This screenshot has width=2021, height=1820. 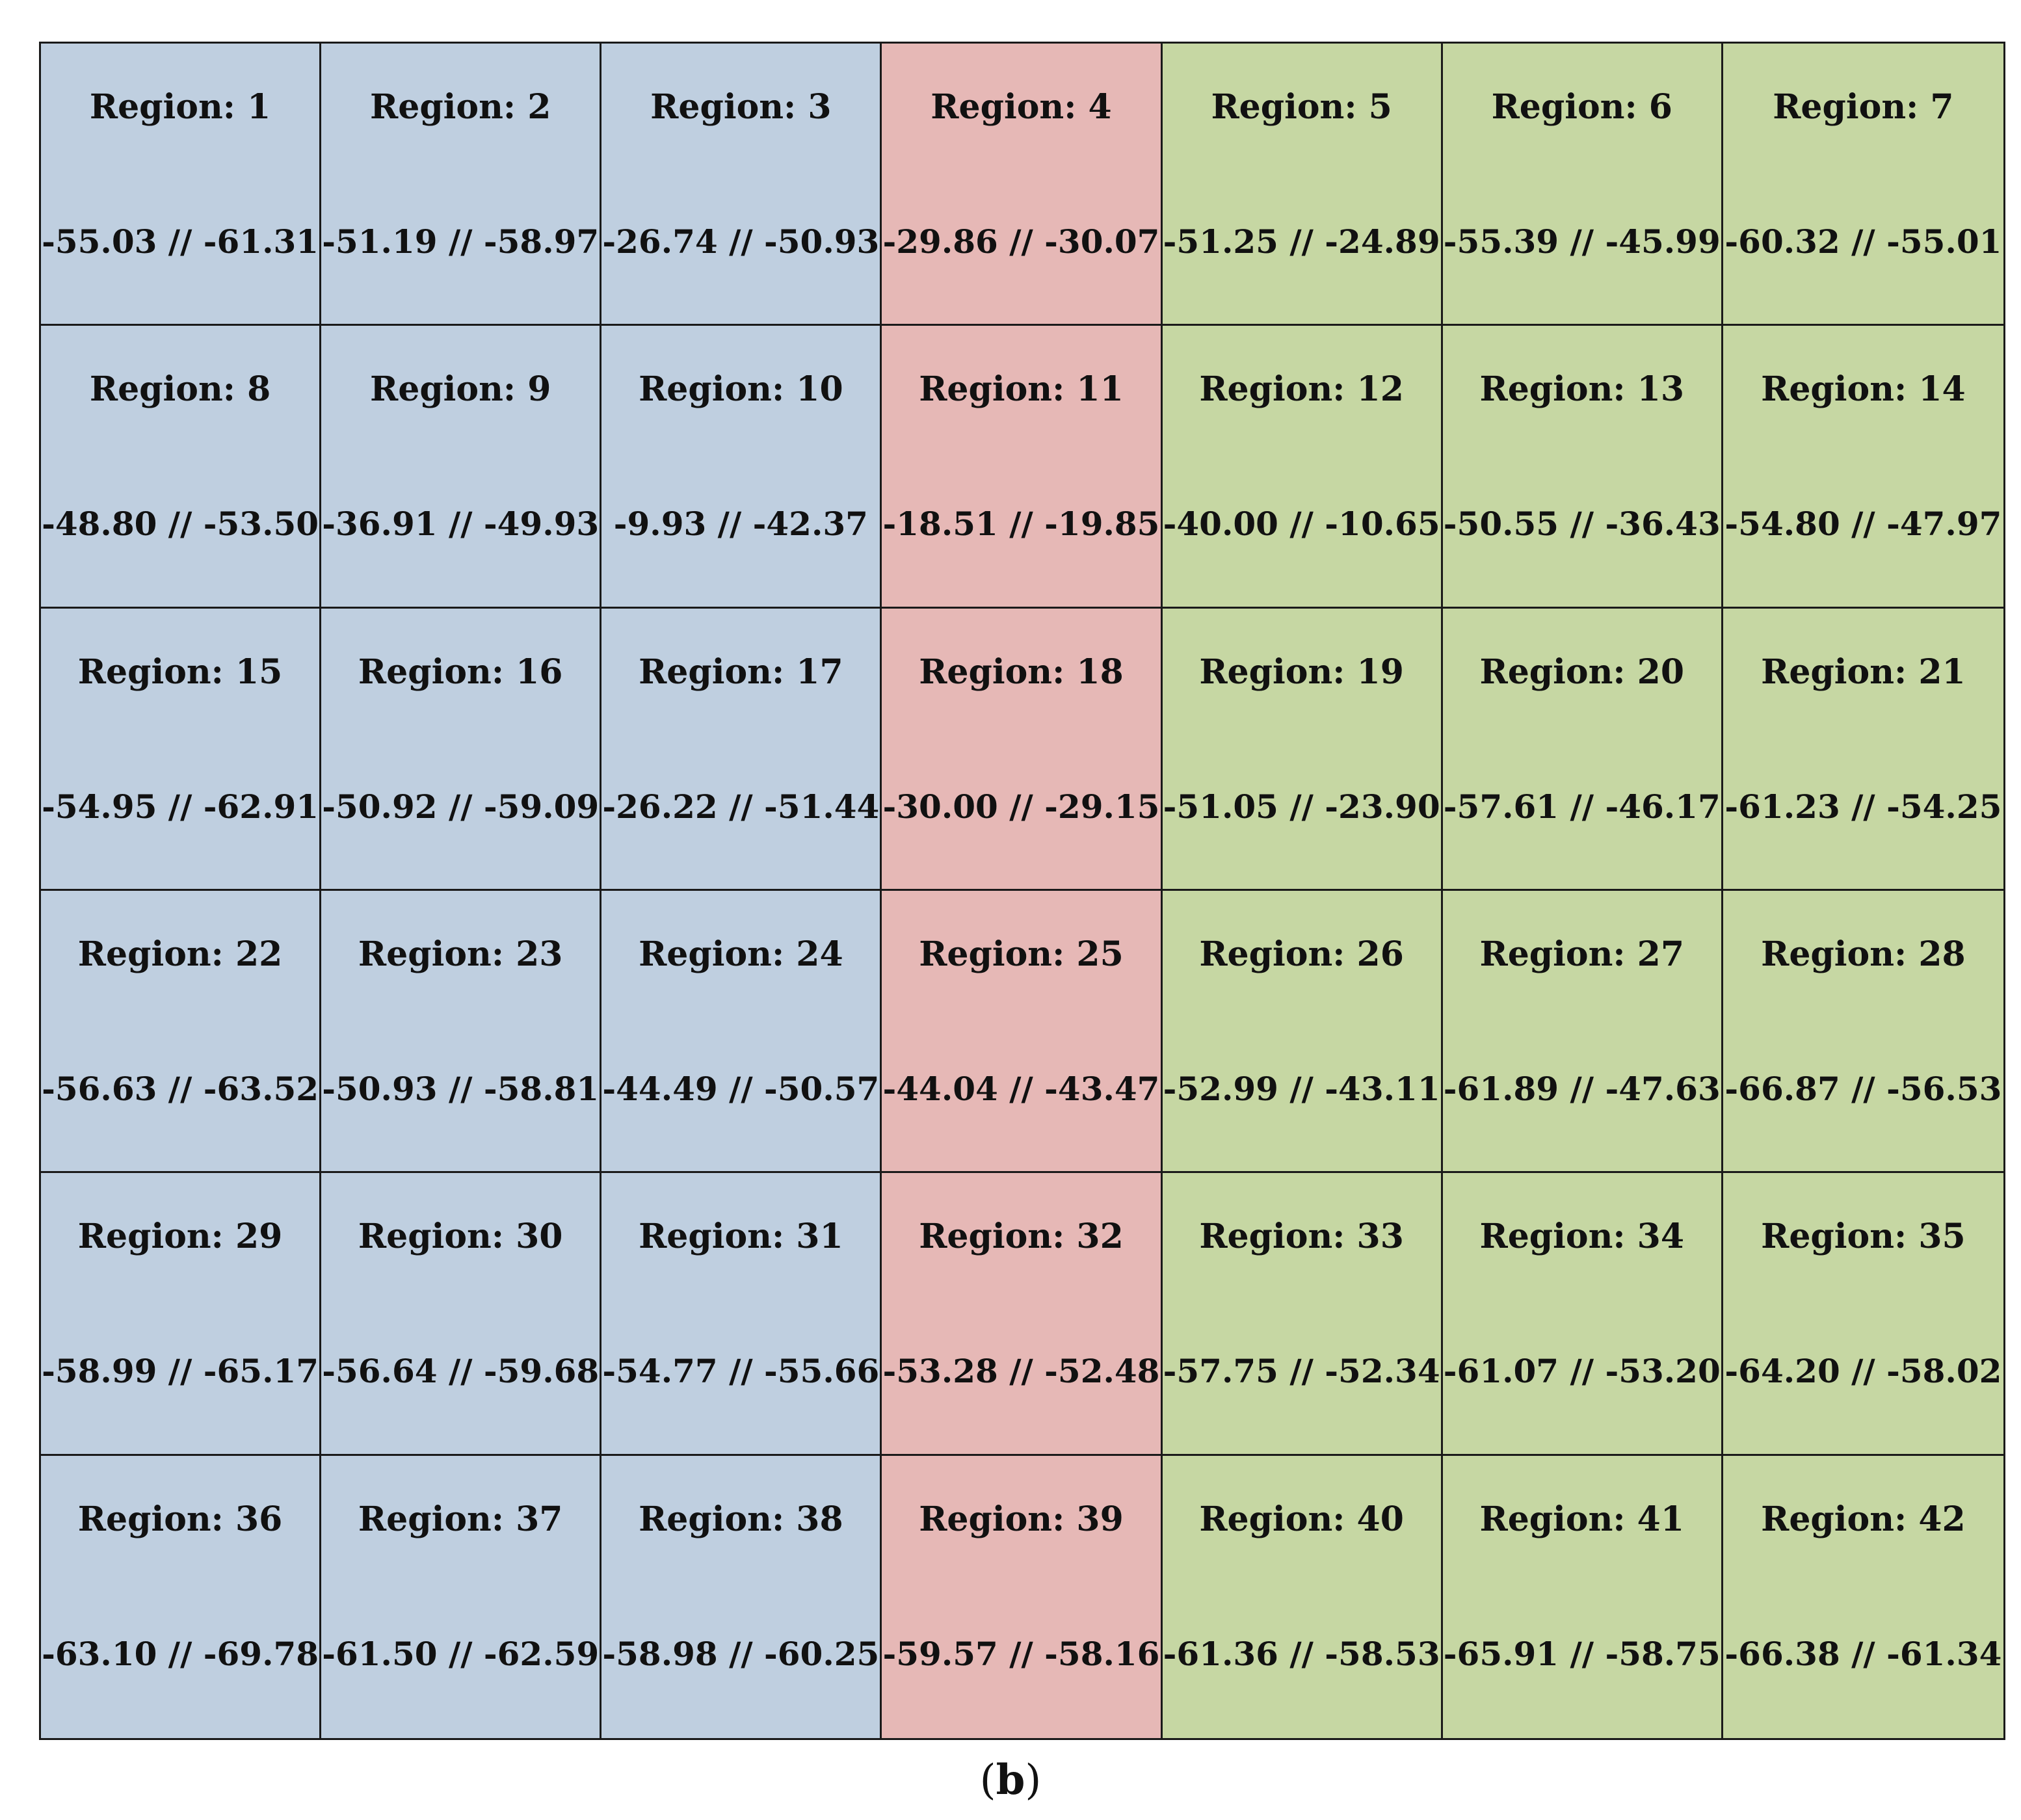 What do you see at coordinates (1863, 1237) in the screenshot?
I see `region-label: Region: 35` at bounding box center [1863, 1237].